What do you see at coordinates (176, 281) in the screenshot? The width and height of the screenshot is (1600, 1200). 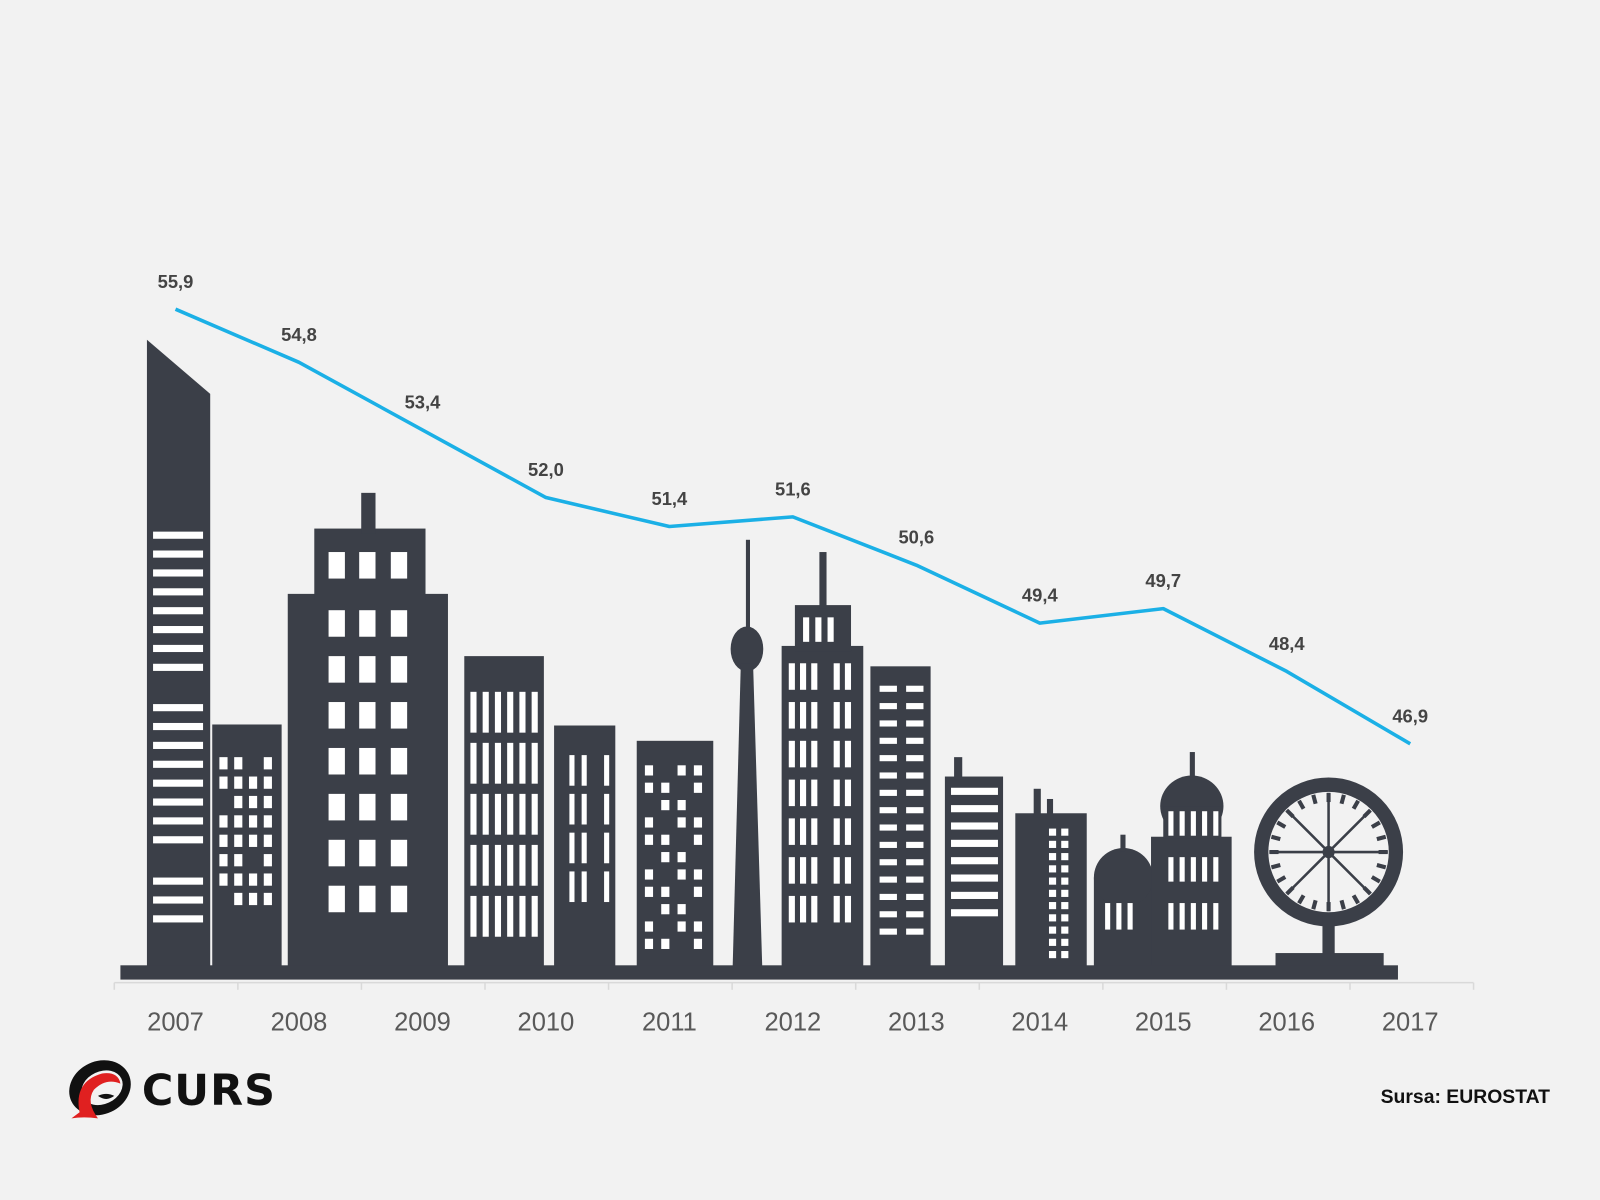 I see `data-label: 55,9` at bounding box center [176, 281].